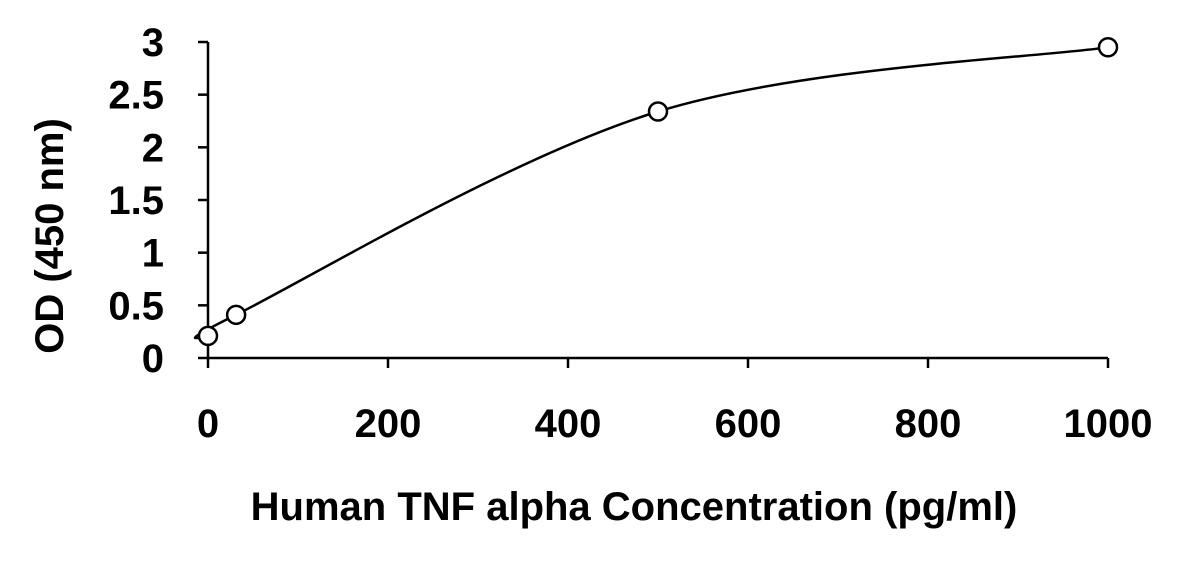 This screenshot has height=561, width=1184. I want to click on y-tick-label: 1, so click(153, 254).